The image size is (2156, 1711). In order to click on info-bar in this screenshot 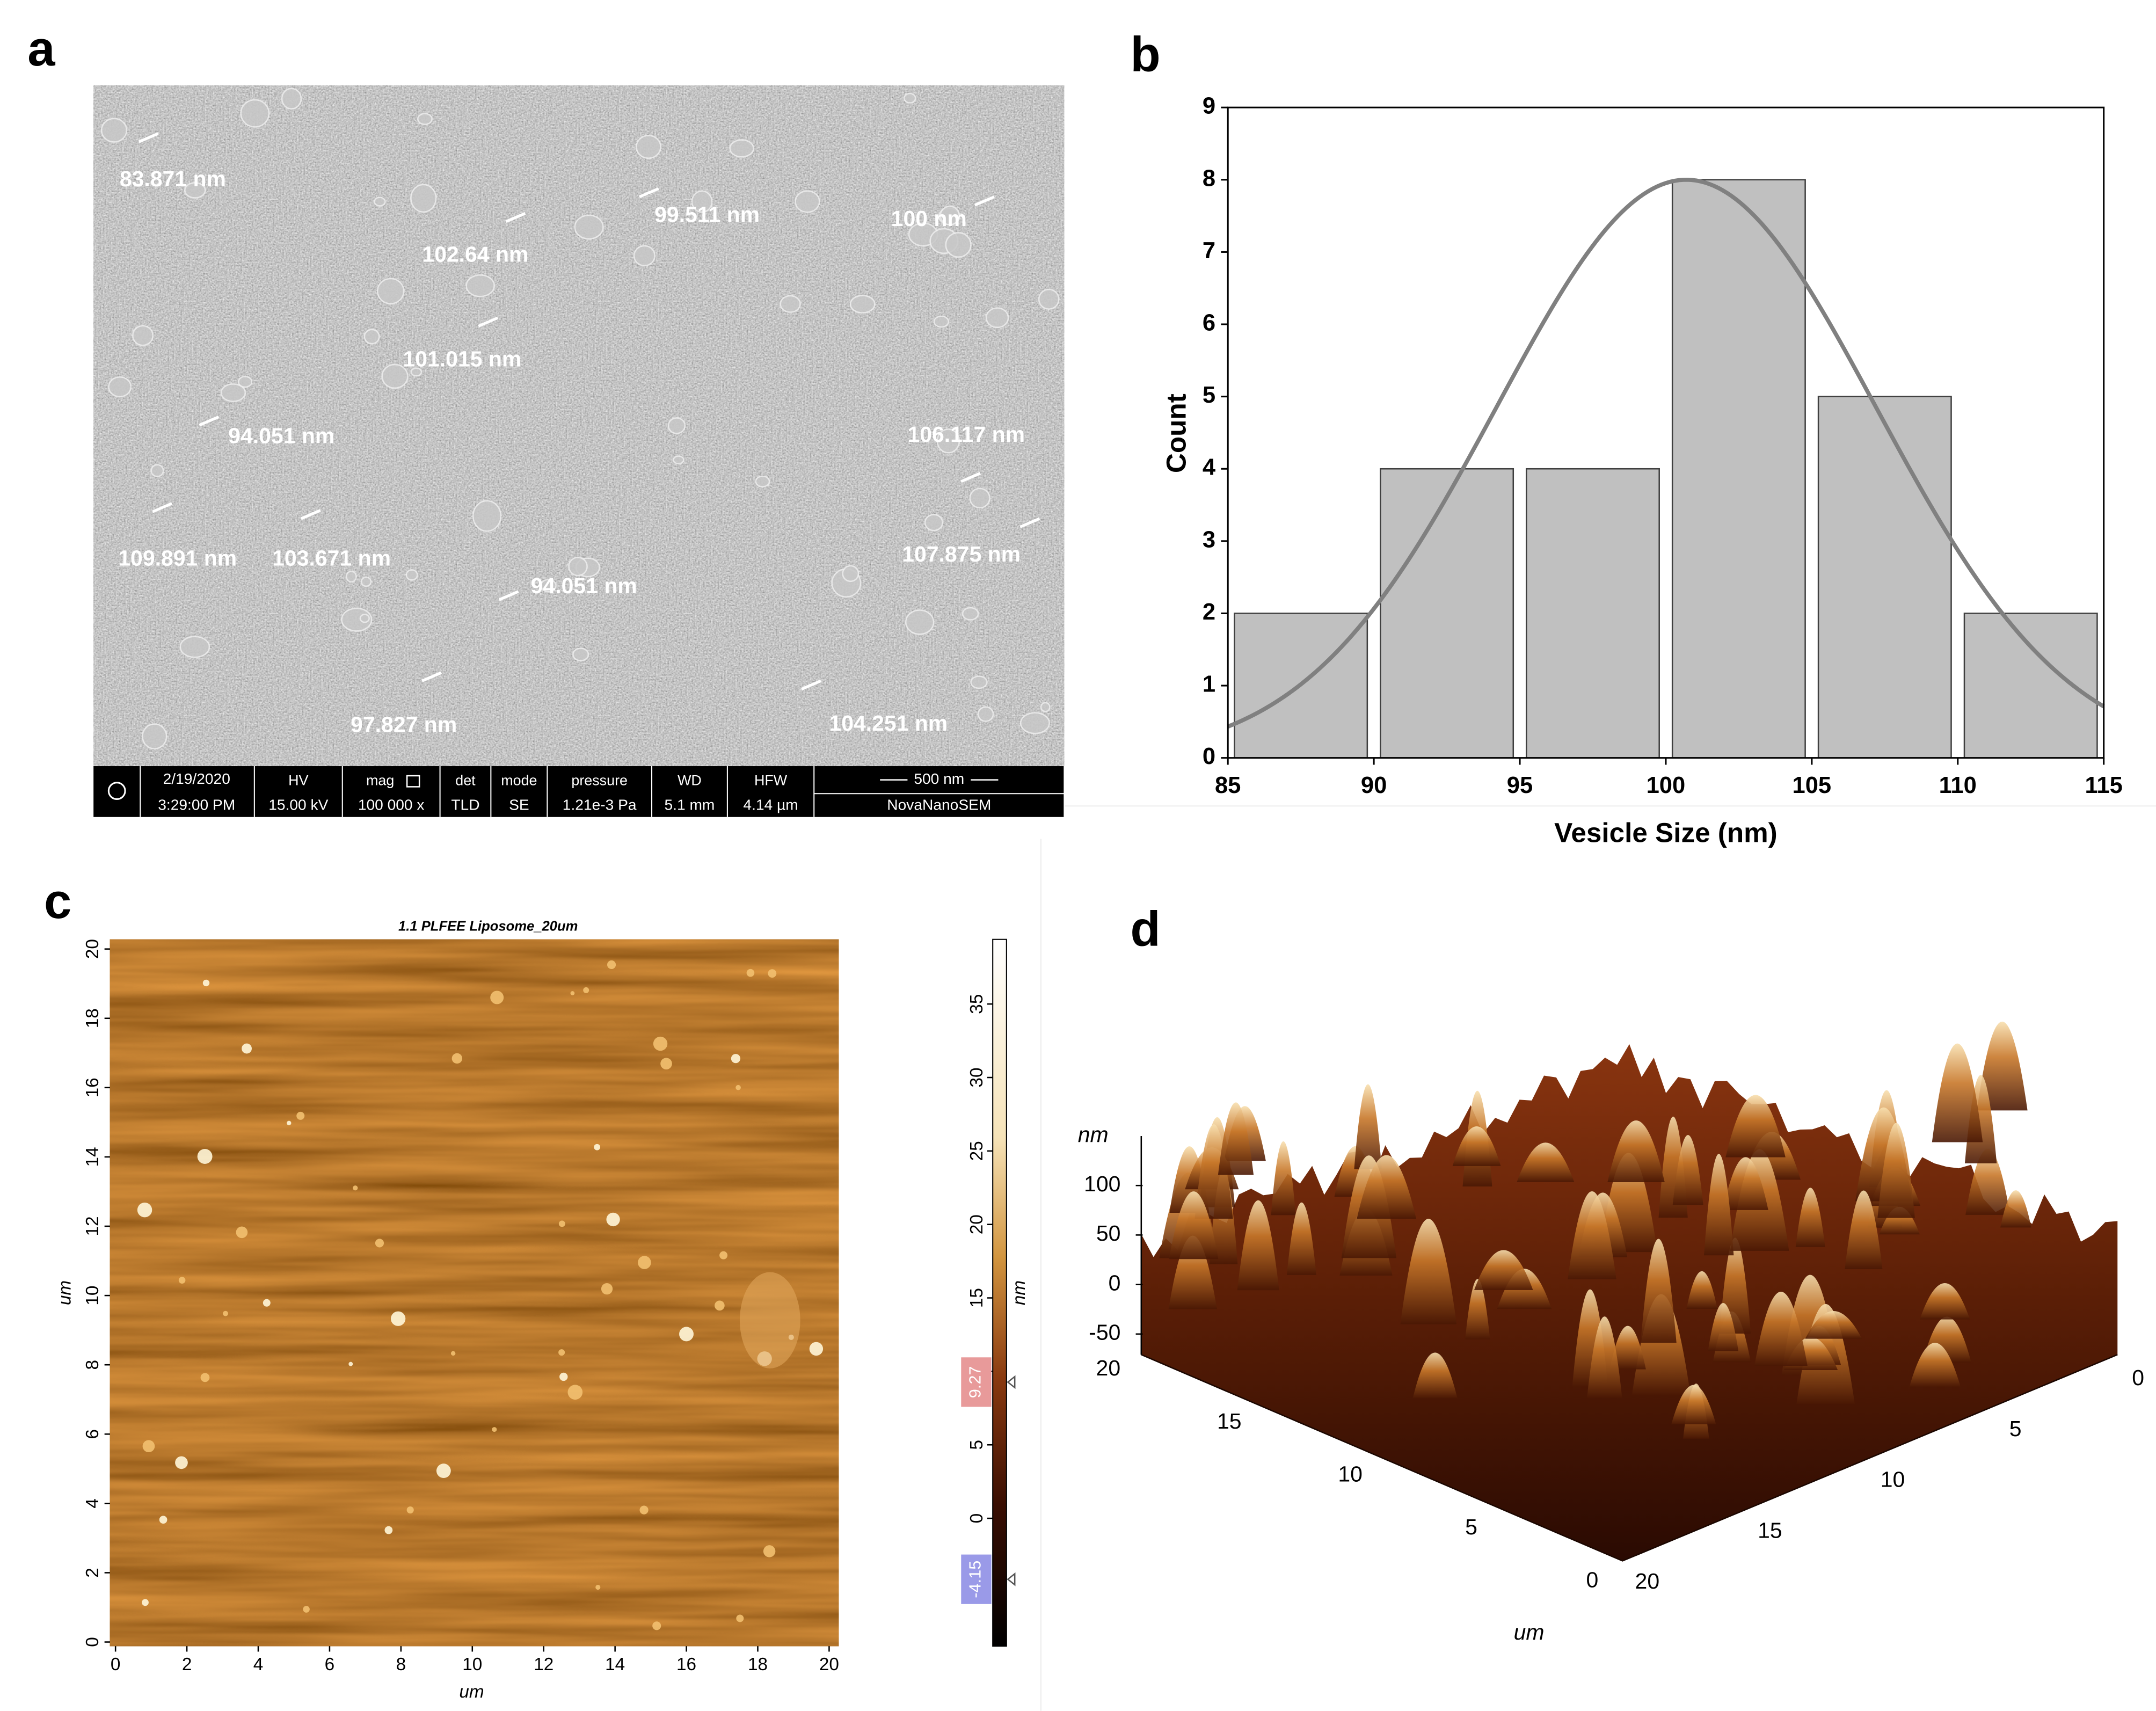, I will do `click(579, 791)`.